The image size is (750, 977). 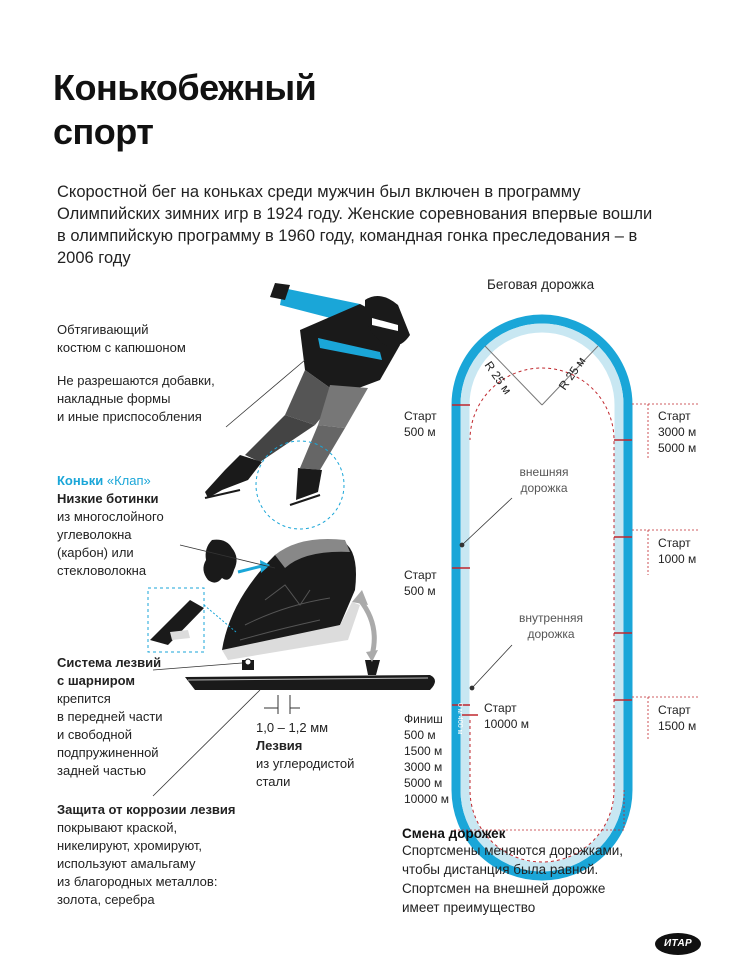 What do you see at coordinates (541, 284) in the screenshot?
I see `track-title: Беговая дорожка` at bounding box center [541, 284].